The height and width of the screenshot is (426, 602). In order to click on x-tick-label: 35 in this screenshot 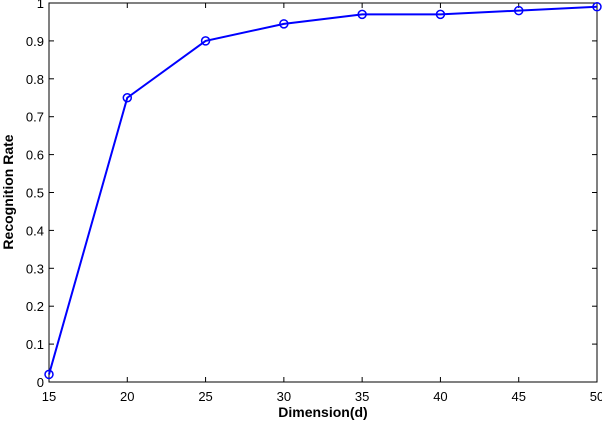, I will do `click(362, 396)`.